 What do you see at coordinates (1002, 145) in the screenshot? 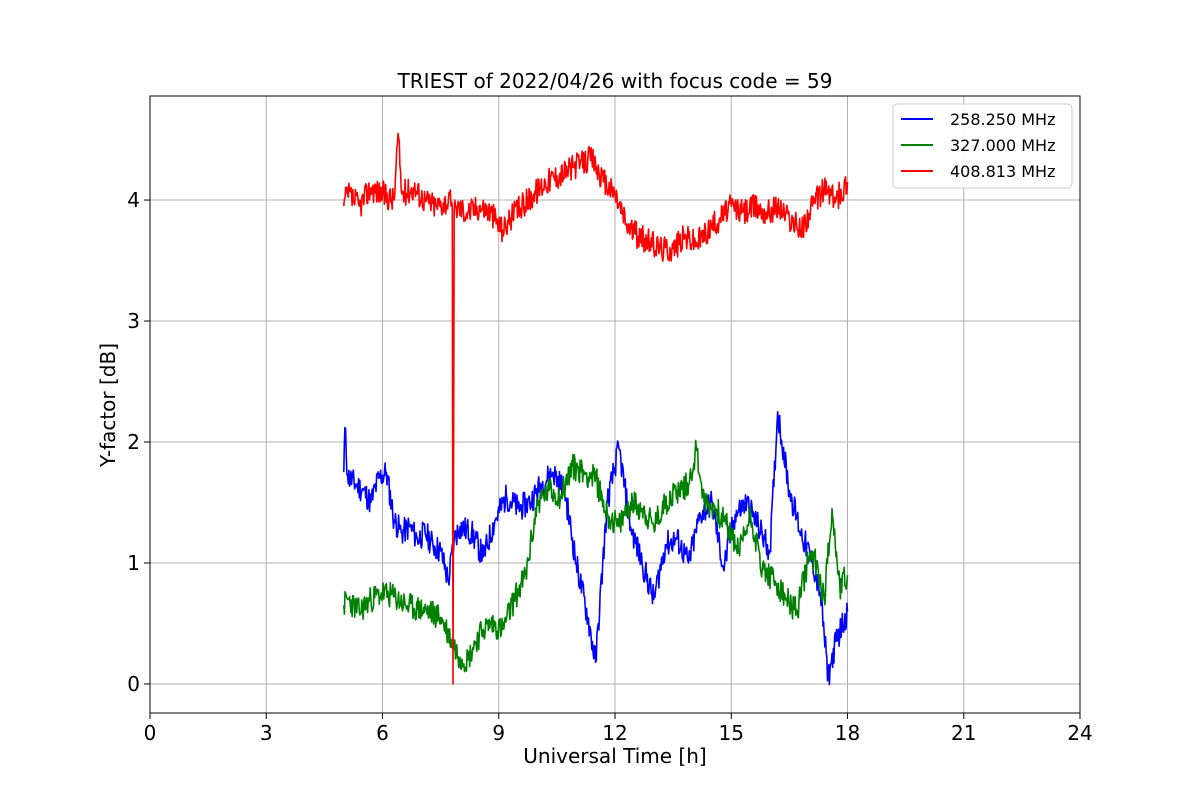
I see `legend-entry-1: 327.000 MHz` at bounding box center [1002, 145].